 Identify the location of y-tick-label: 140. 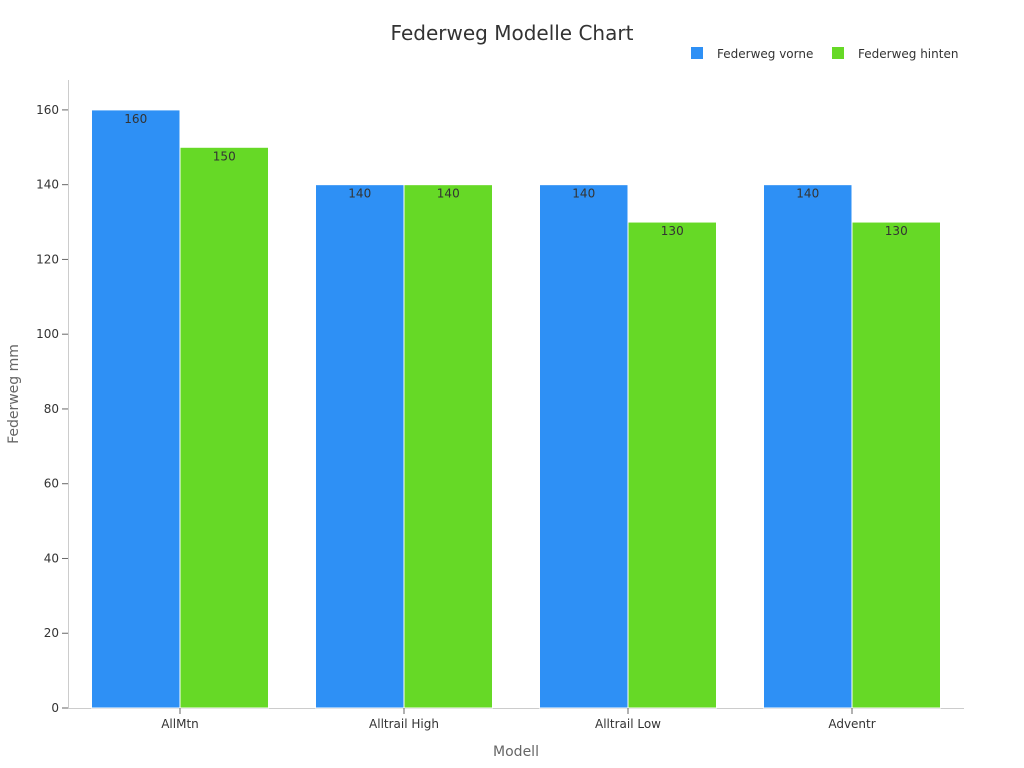
(47, 185).